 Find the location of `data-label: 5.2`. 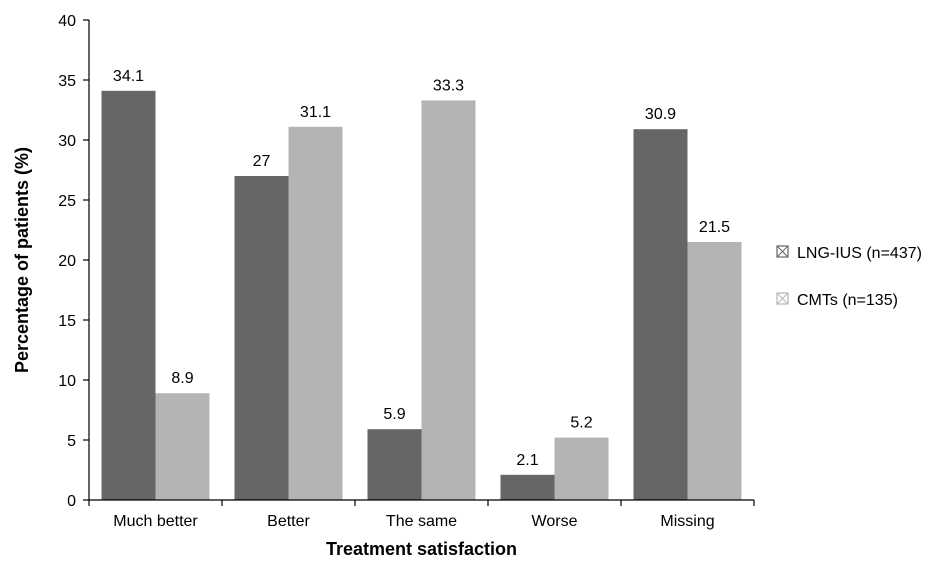

data-label: 5.2 is located at coordinates (581, 423).